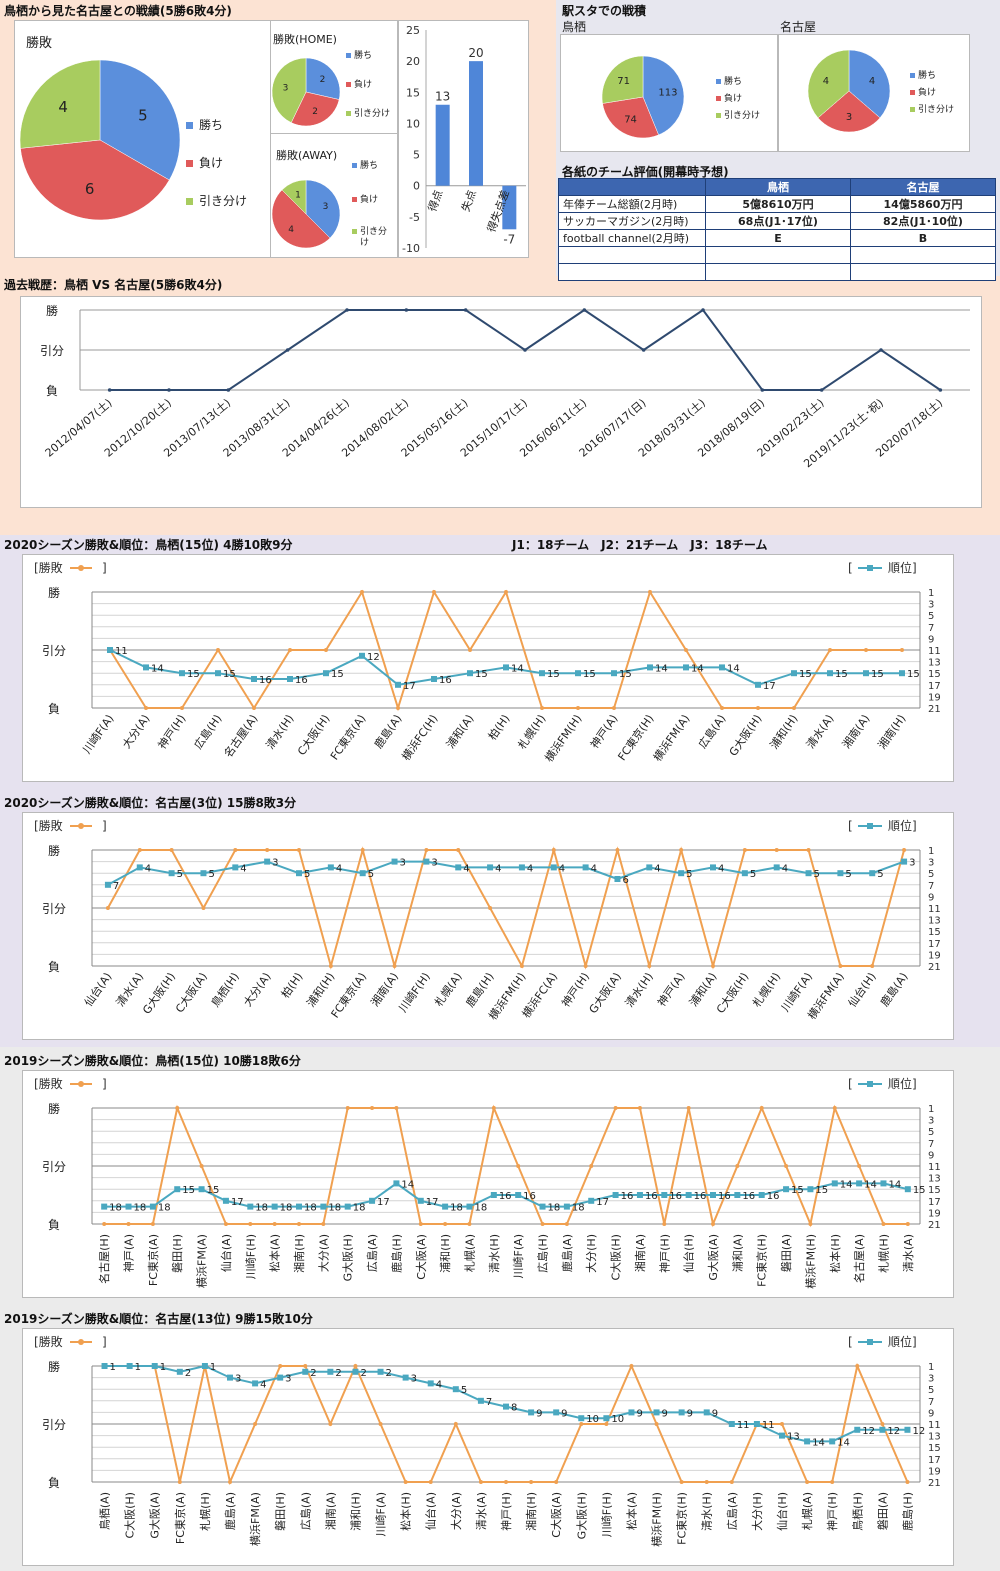 This screenshot has width=1000, height=1571. I want to click on legend-draw-swatch, so click(189, 201).